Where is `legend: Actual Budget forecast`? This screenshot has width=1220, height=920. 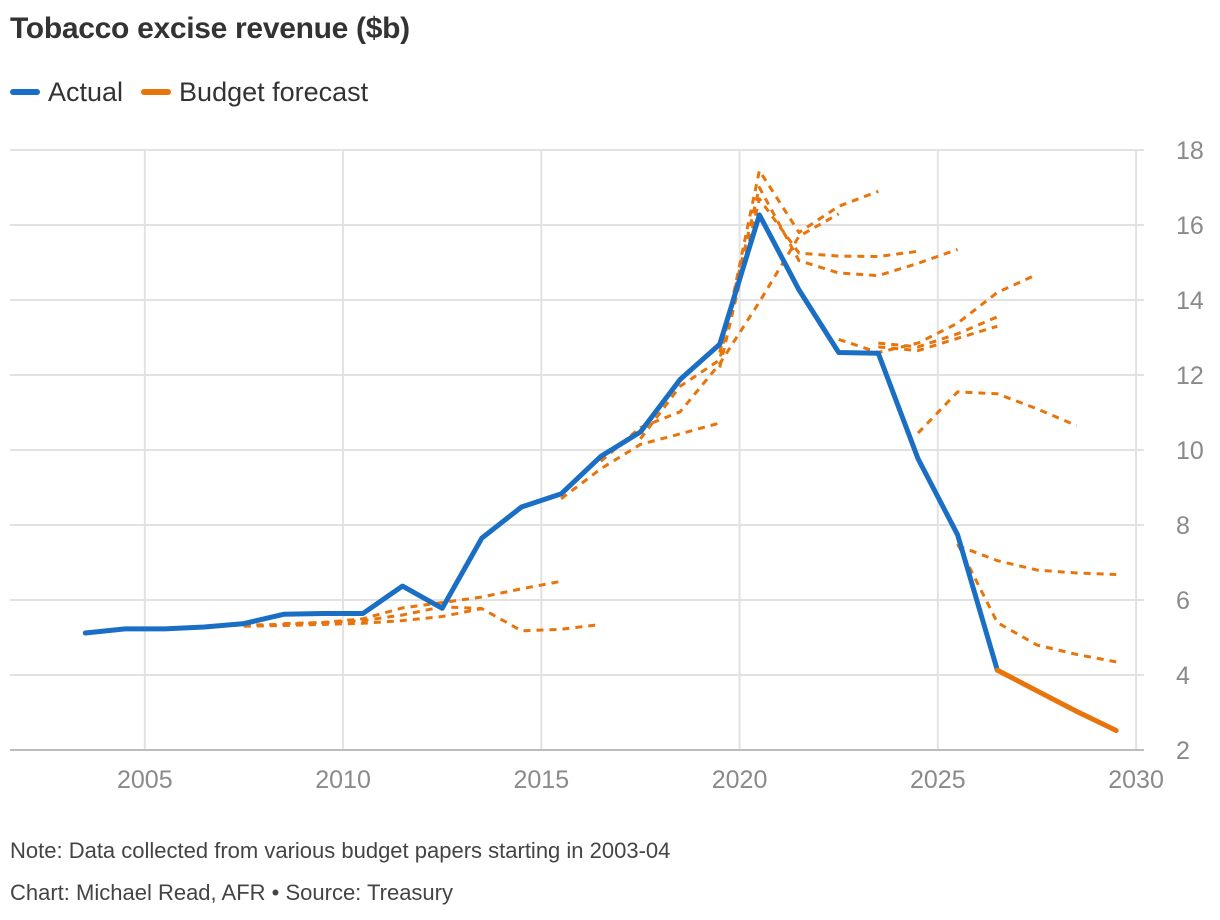 legend: Actual Budget forecast is located at coordinates (198, 92).